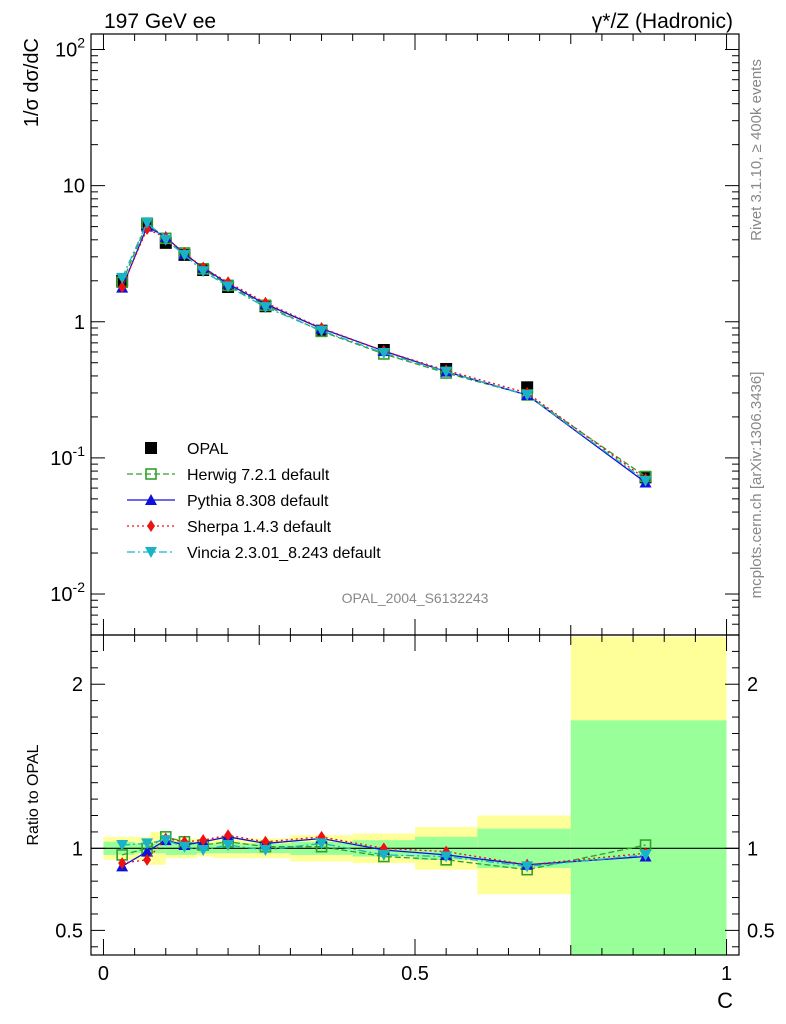 This screenshot has width=786, height=1024. Describe the element at coordinates (756, 150) in the screenshot. I see `rivet-version-label: Rivet 3.1.10, ≥ 400k events` at that location.